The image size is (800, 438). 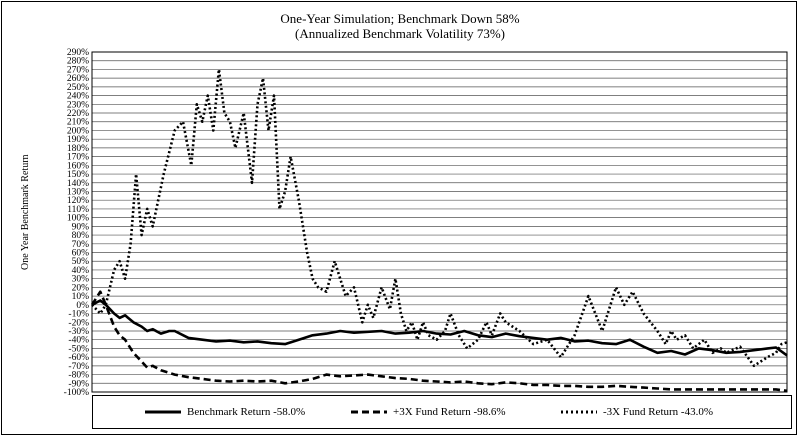 What do you see at coordinates (400, 33) in the screenshot?
I see `chart-subtitle: (Annualized Benchmark Volatility 73%)` at bounding box center [400, 33].